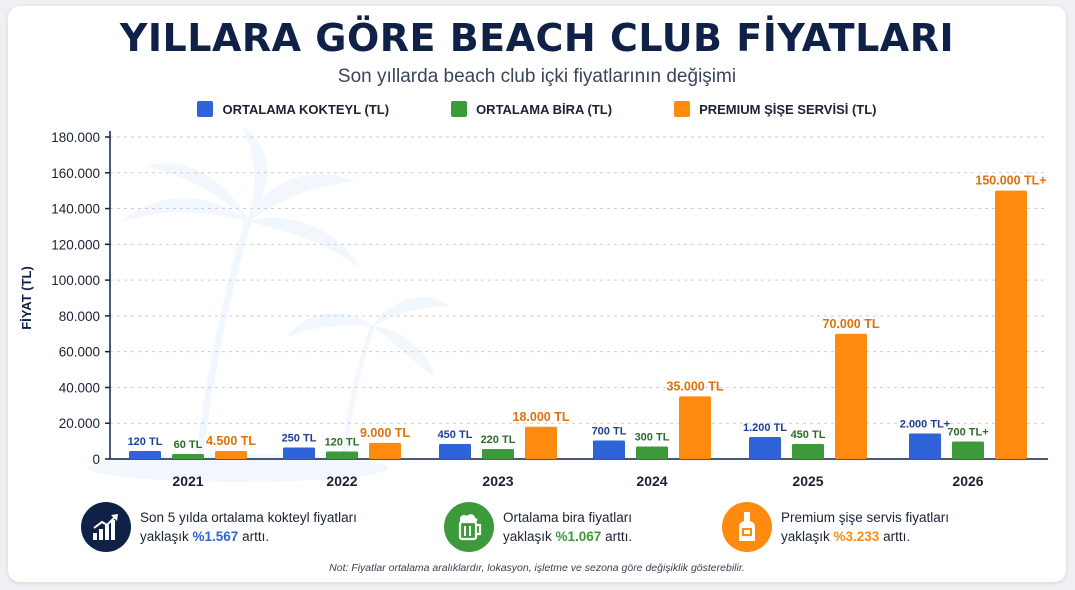  Describe the element at coordinates (215, 536) in the screenshot. I see `stat-cocktail-value: %1.567` at that location.